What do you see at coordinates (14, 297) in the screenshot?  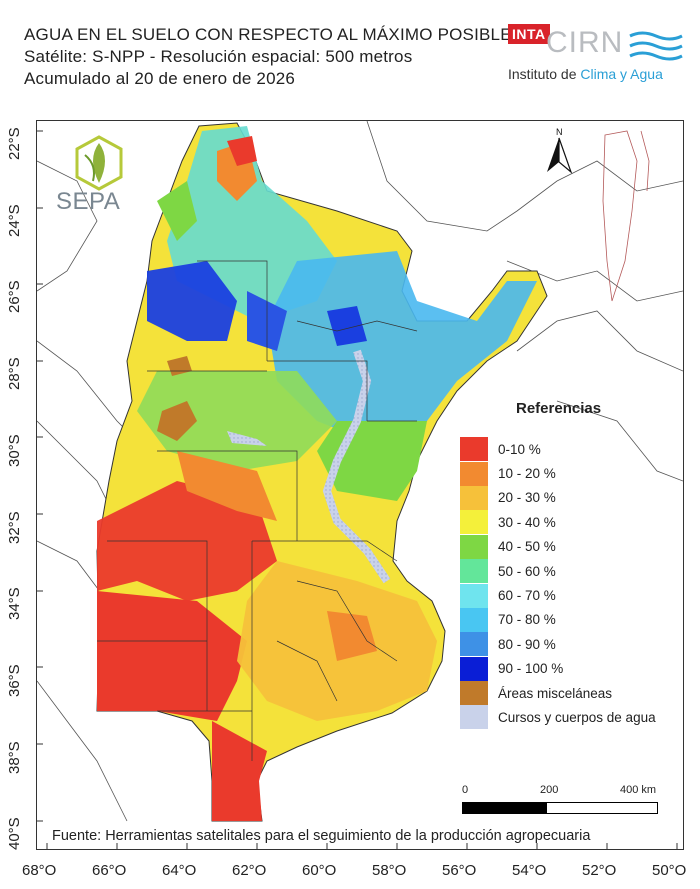 I see `latitude-label: 26°S` at bounding box center [14, 297].